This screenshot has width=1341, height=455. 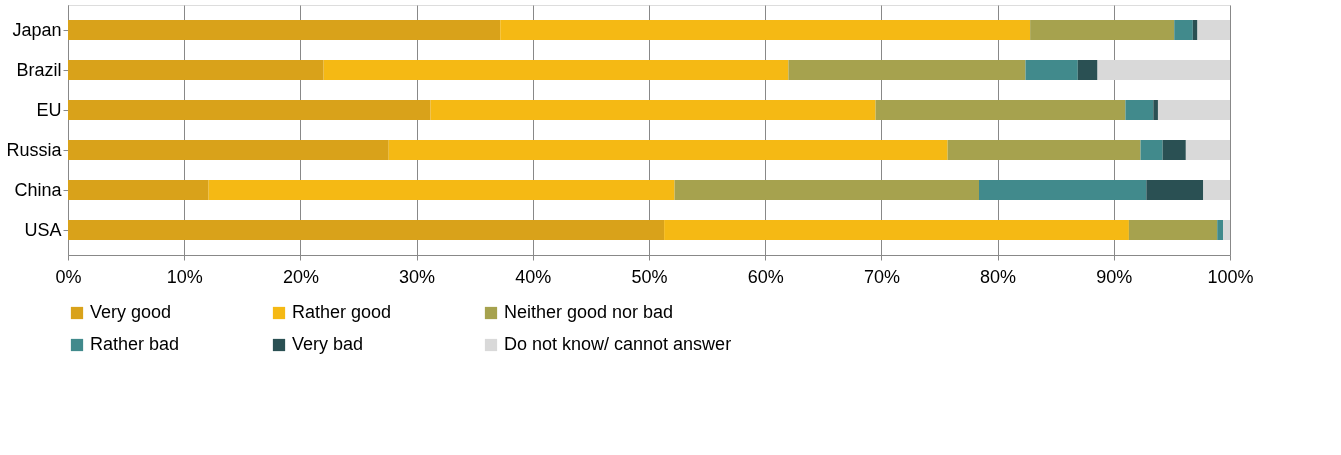 What do you see at coordinates (533, 276) in the screenshot?
I see `x-tick-label: 40%` at bounding box center [533, 276].